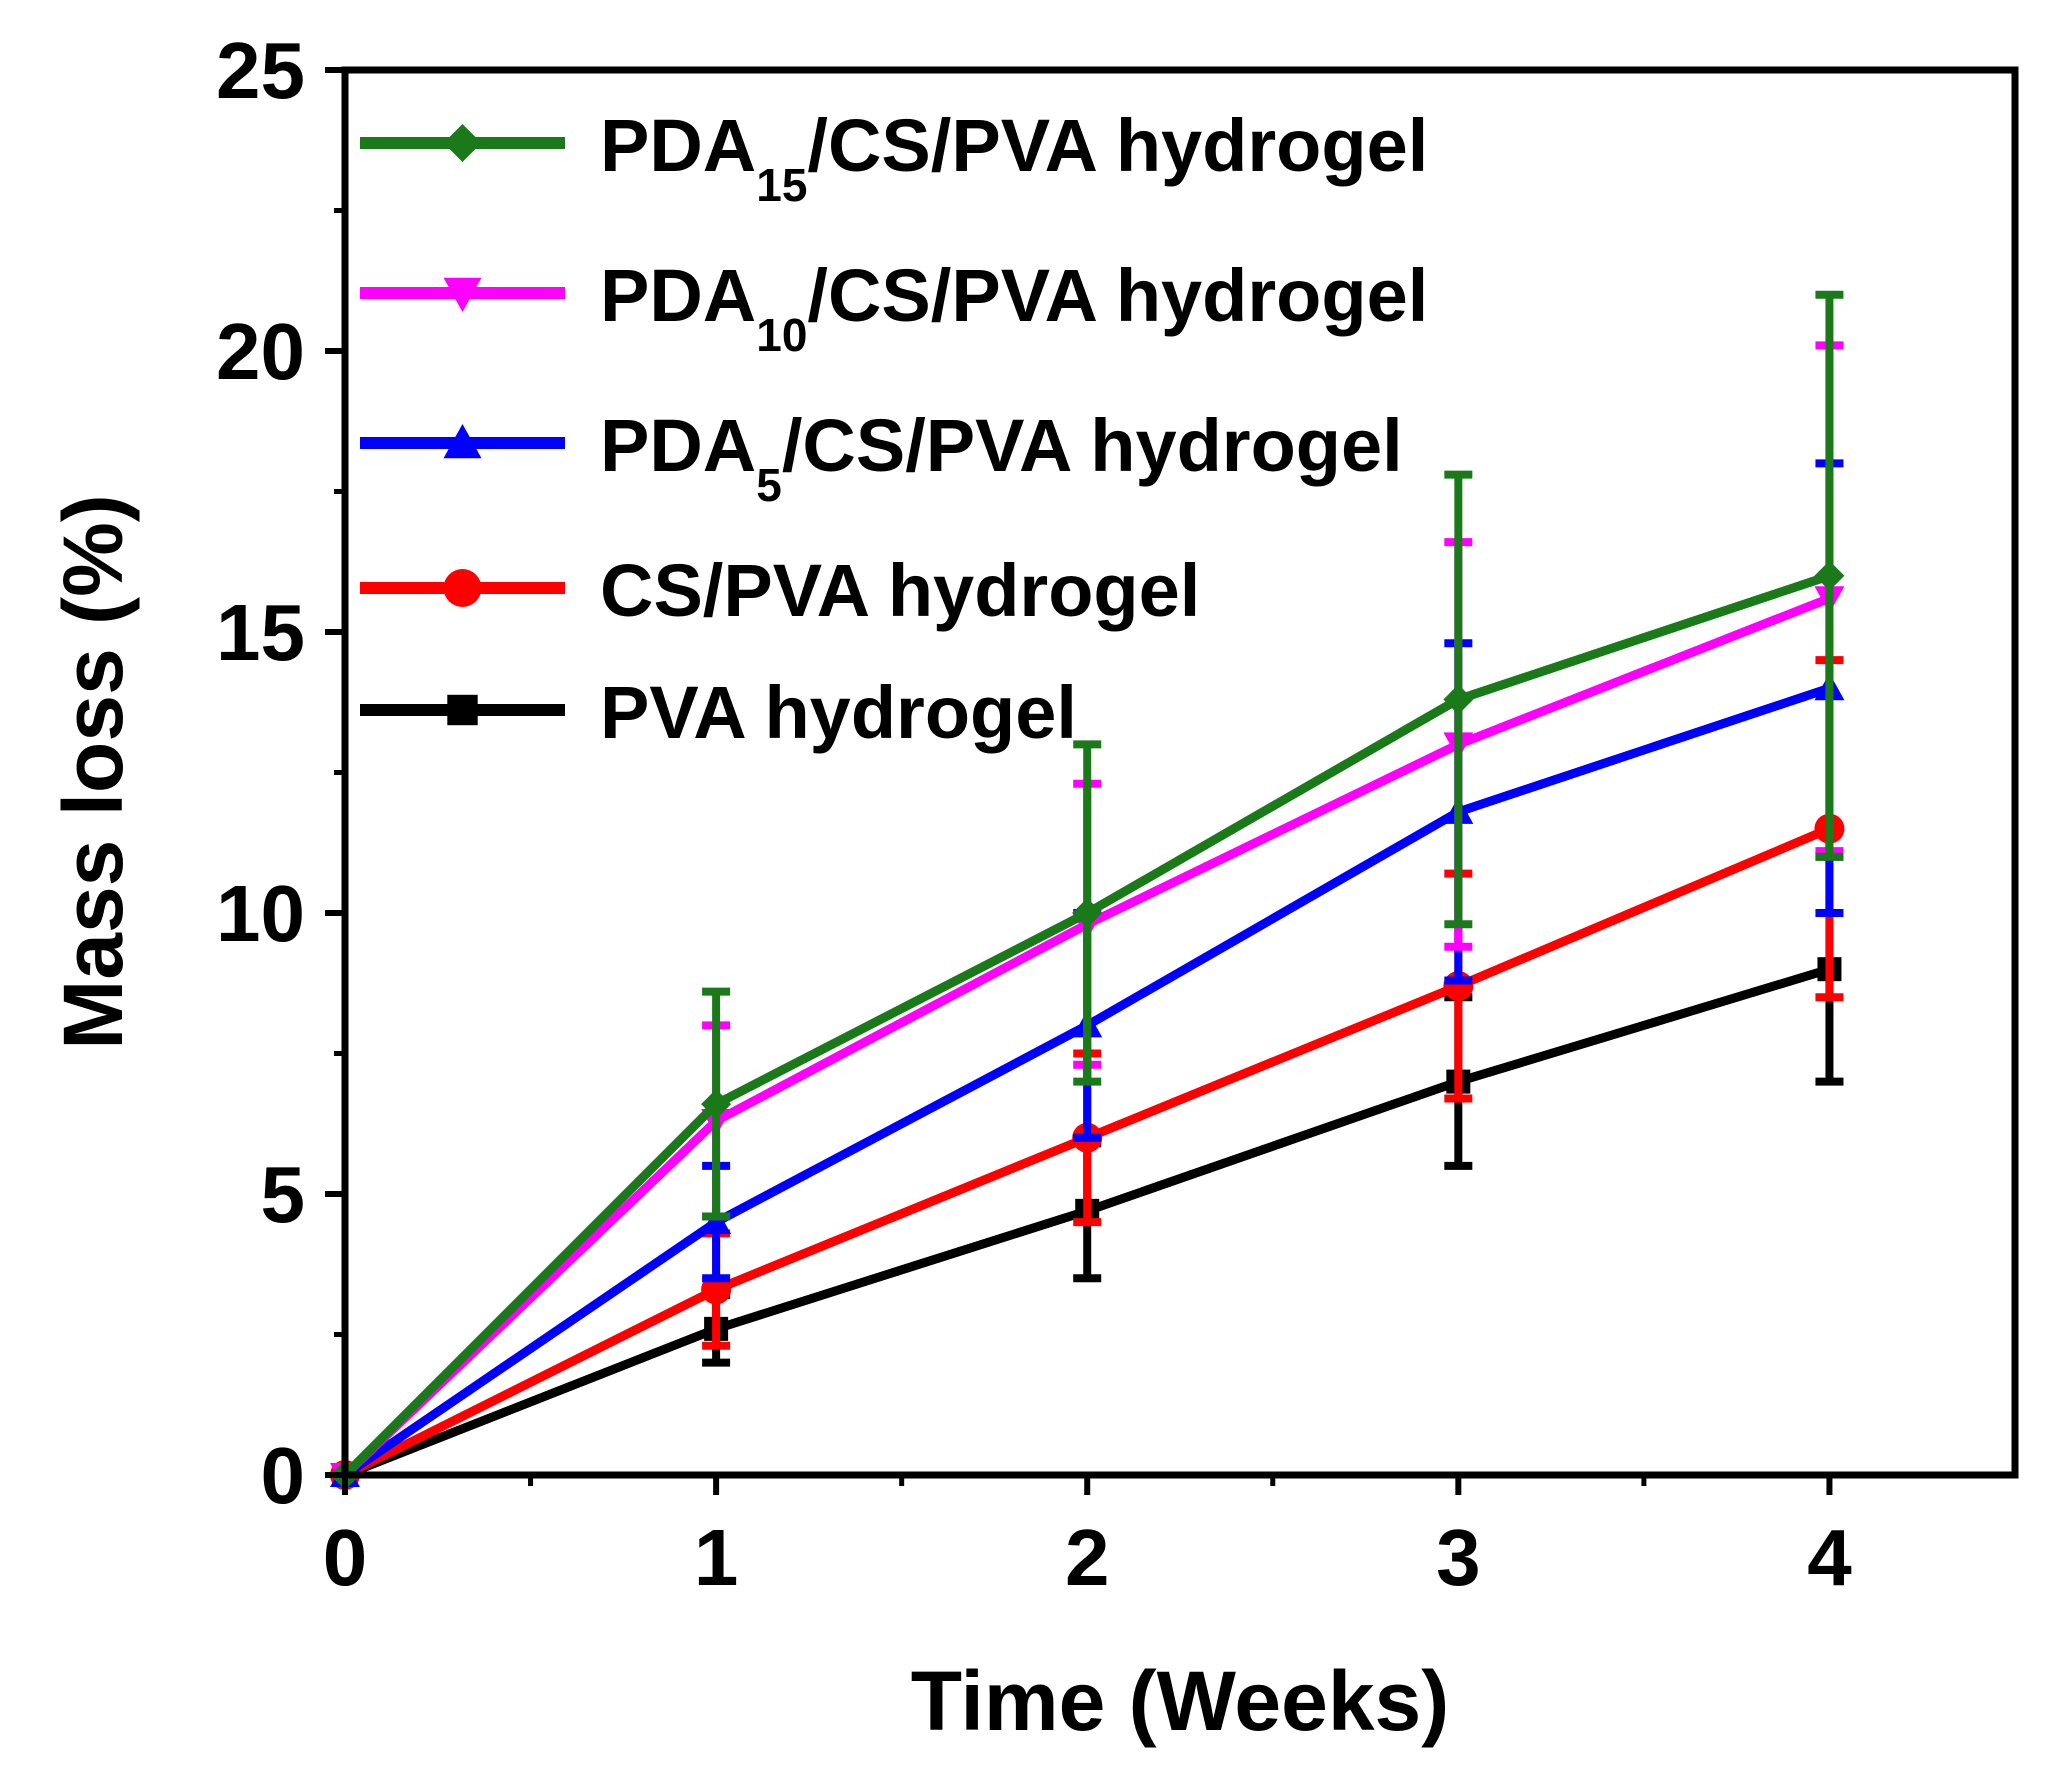  Describe the element at coordinates (1458, 1557) in the screenshot. I see `x-tick-label-3: 3` at that location.